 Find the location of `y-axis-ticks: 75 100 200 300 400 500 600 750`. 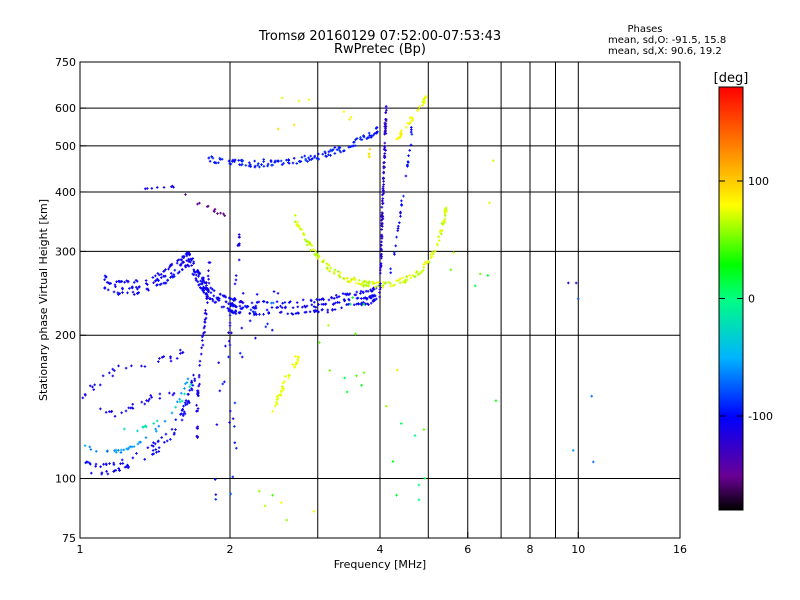

y-axis-ticks: 75 100 200 300 400 500 600 750 is located at coordinates (70, 300).